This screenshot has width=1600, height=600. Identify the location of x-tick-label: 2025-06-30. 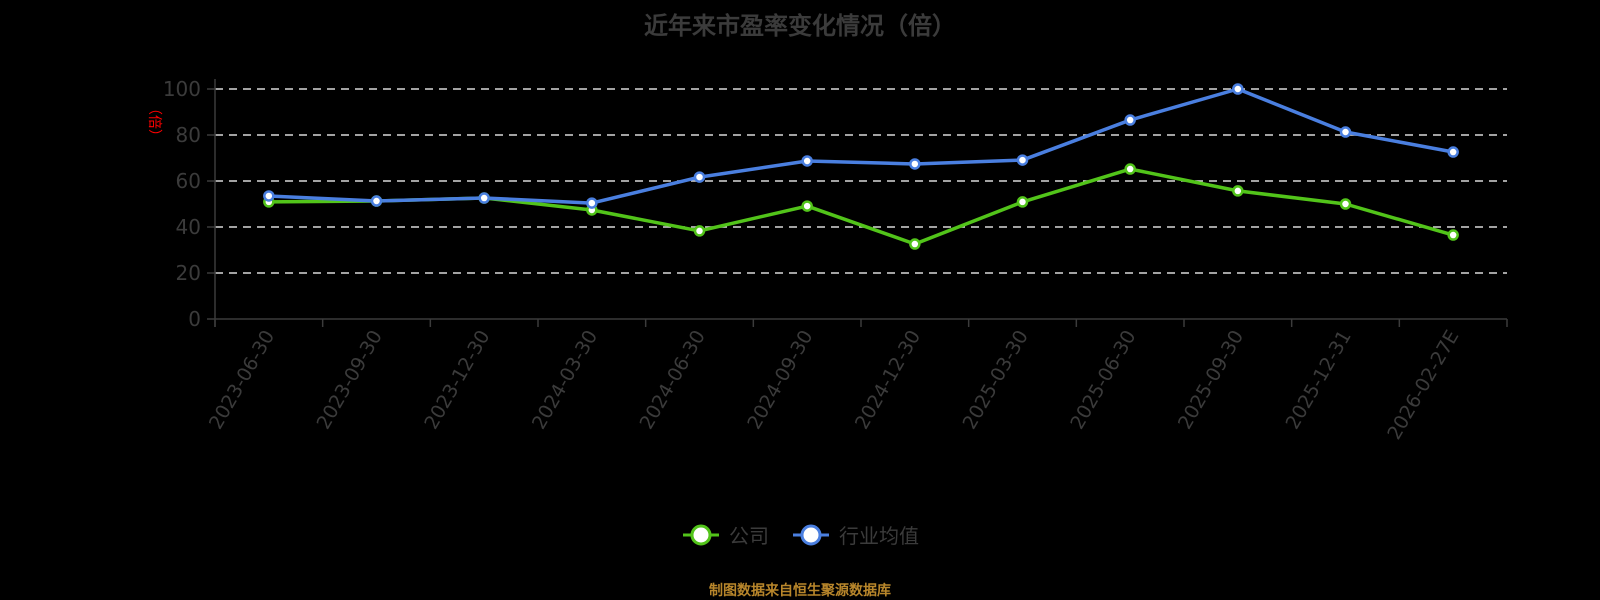
(1103, 380).